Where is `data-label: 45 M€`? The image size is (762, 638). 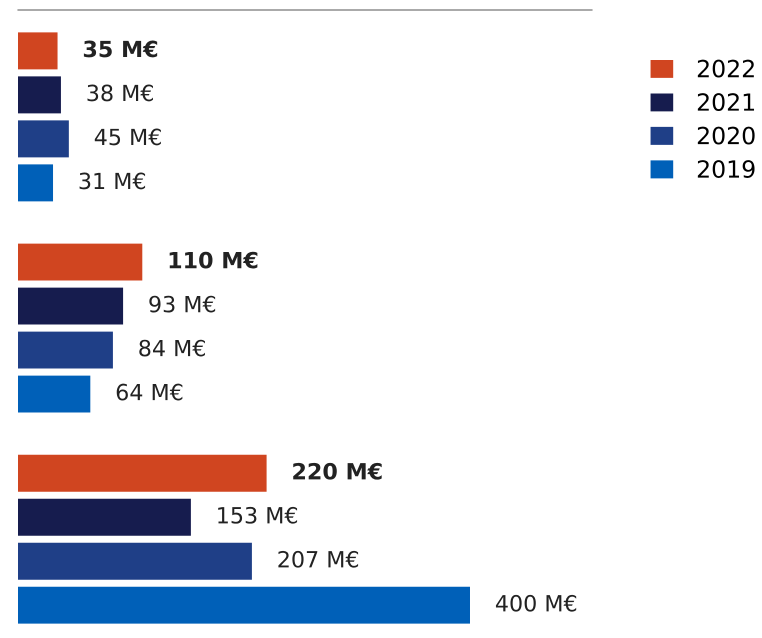 data-label: 45 M€ is located at coordinates (127, 137).